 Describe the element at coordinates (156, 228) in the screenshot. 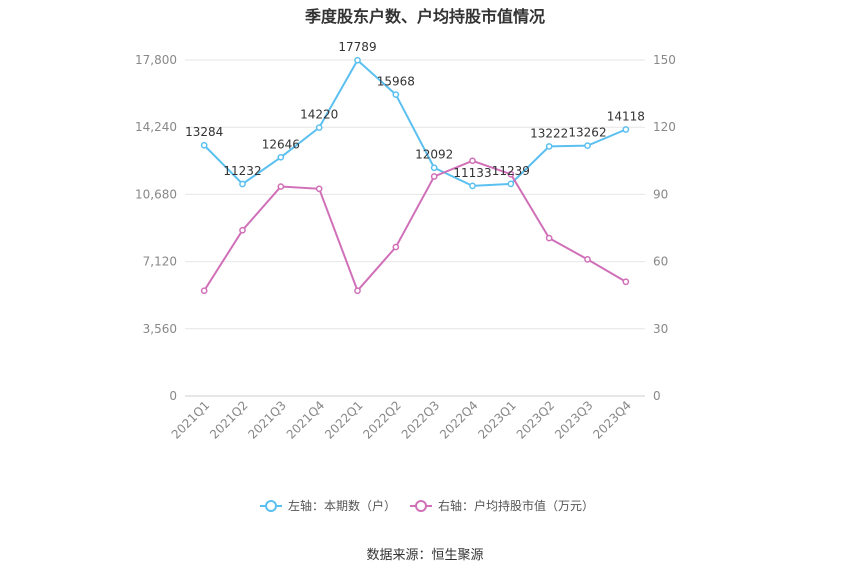

I see `left-y-axis: 0 3,560 7,120 10,680 14,240 17,800` at that location.